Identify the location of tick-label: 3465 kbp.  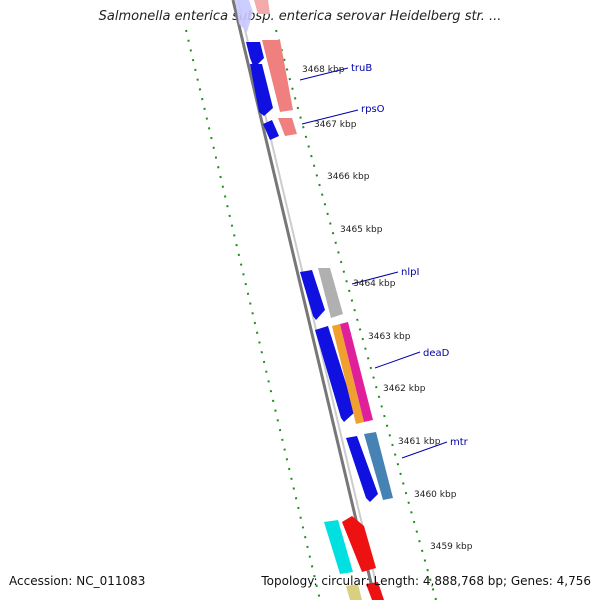
(361, 230).